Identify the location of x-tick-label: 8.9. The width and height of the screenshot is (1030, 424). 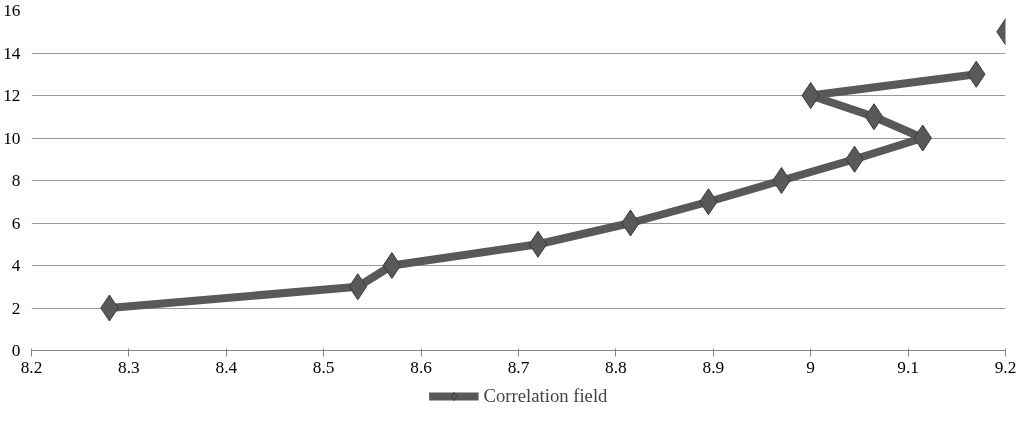
(713, 367).